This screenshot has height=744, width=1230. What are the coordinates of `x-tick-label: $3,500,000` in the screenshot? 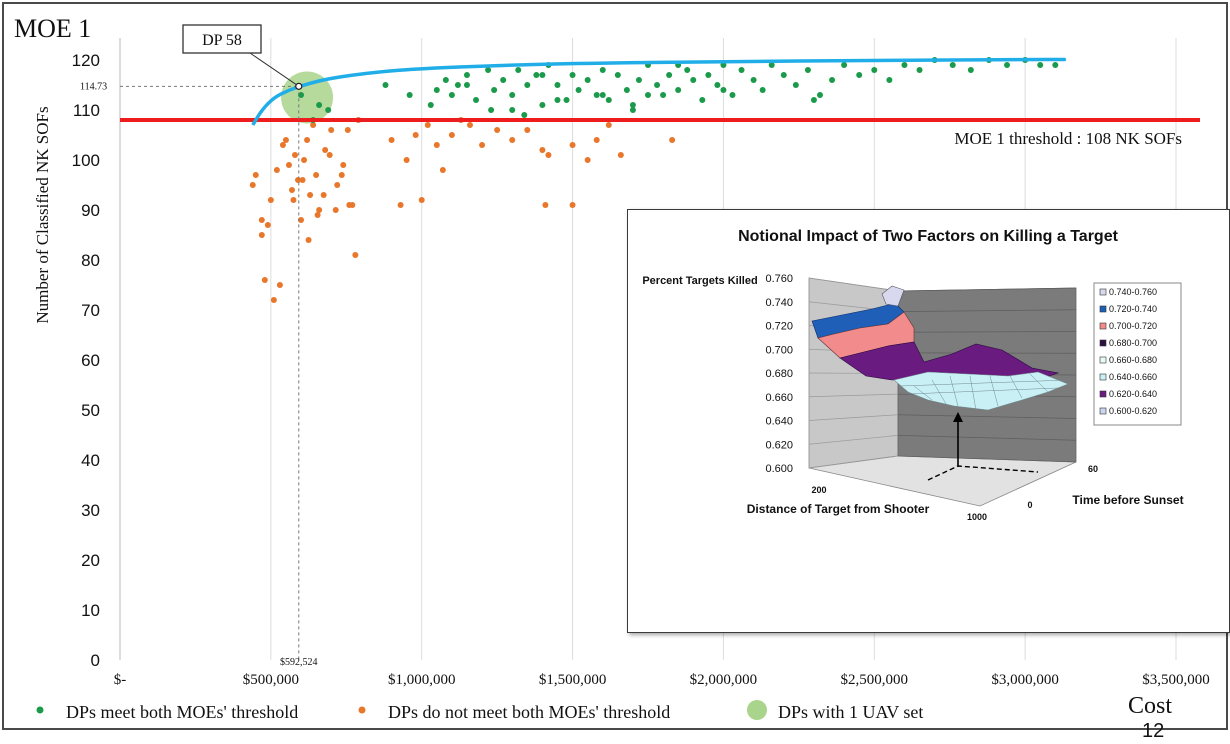 It's located at (1176, 680).